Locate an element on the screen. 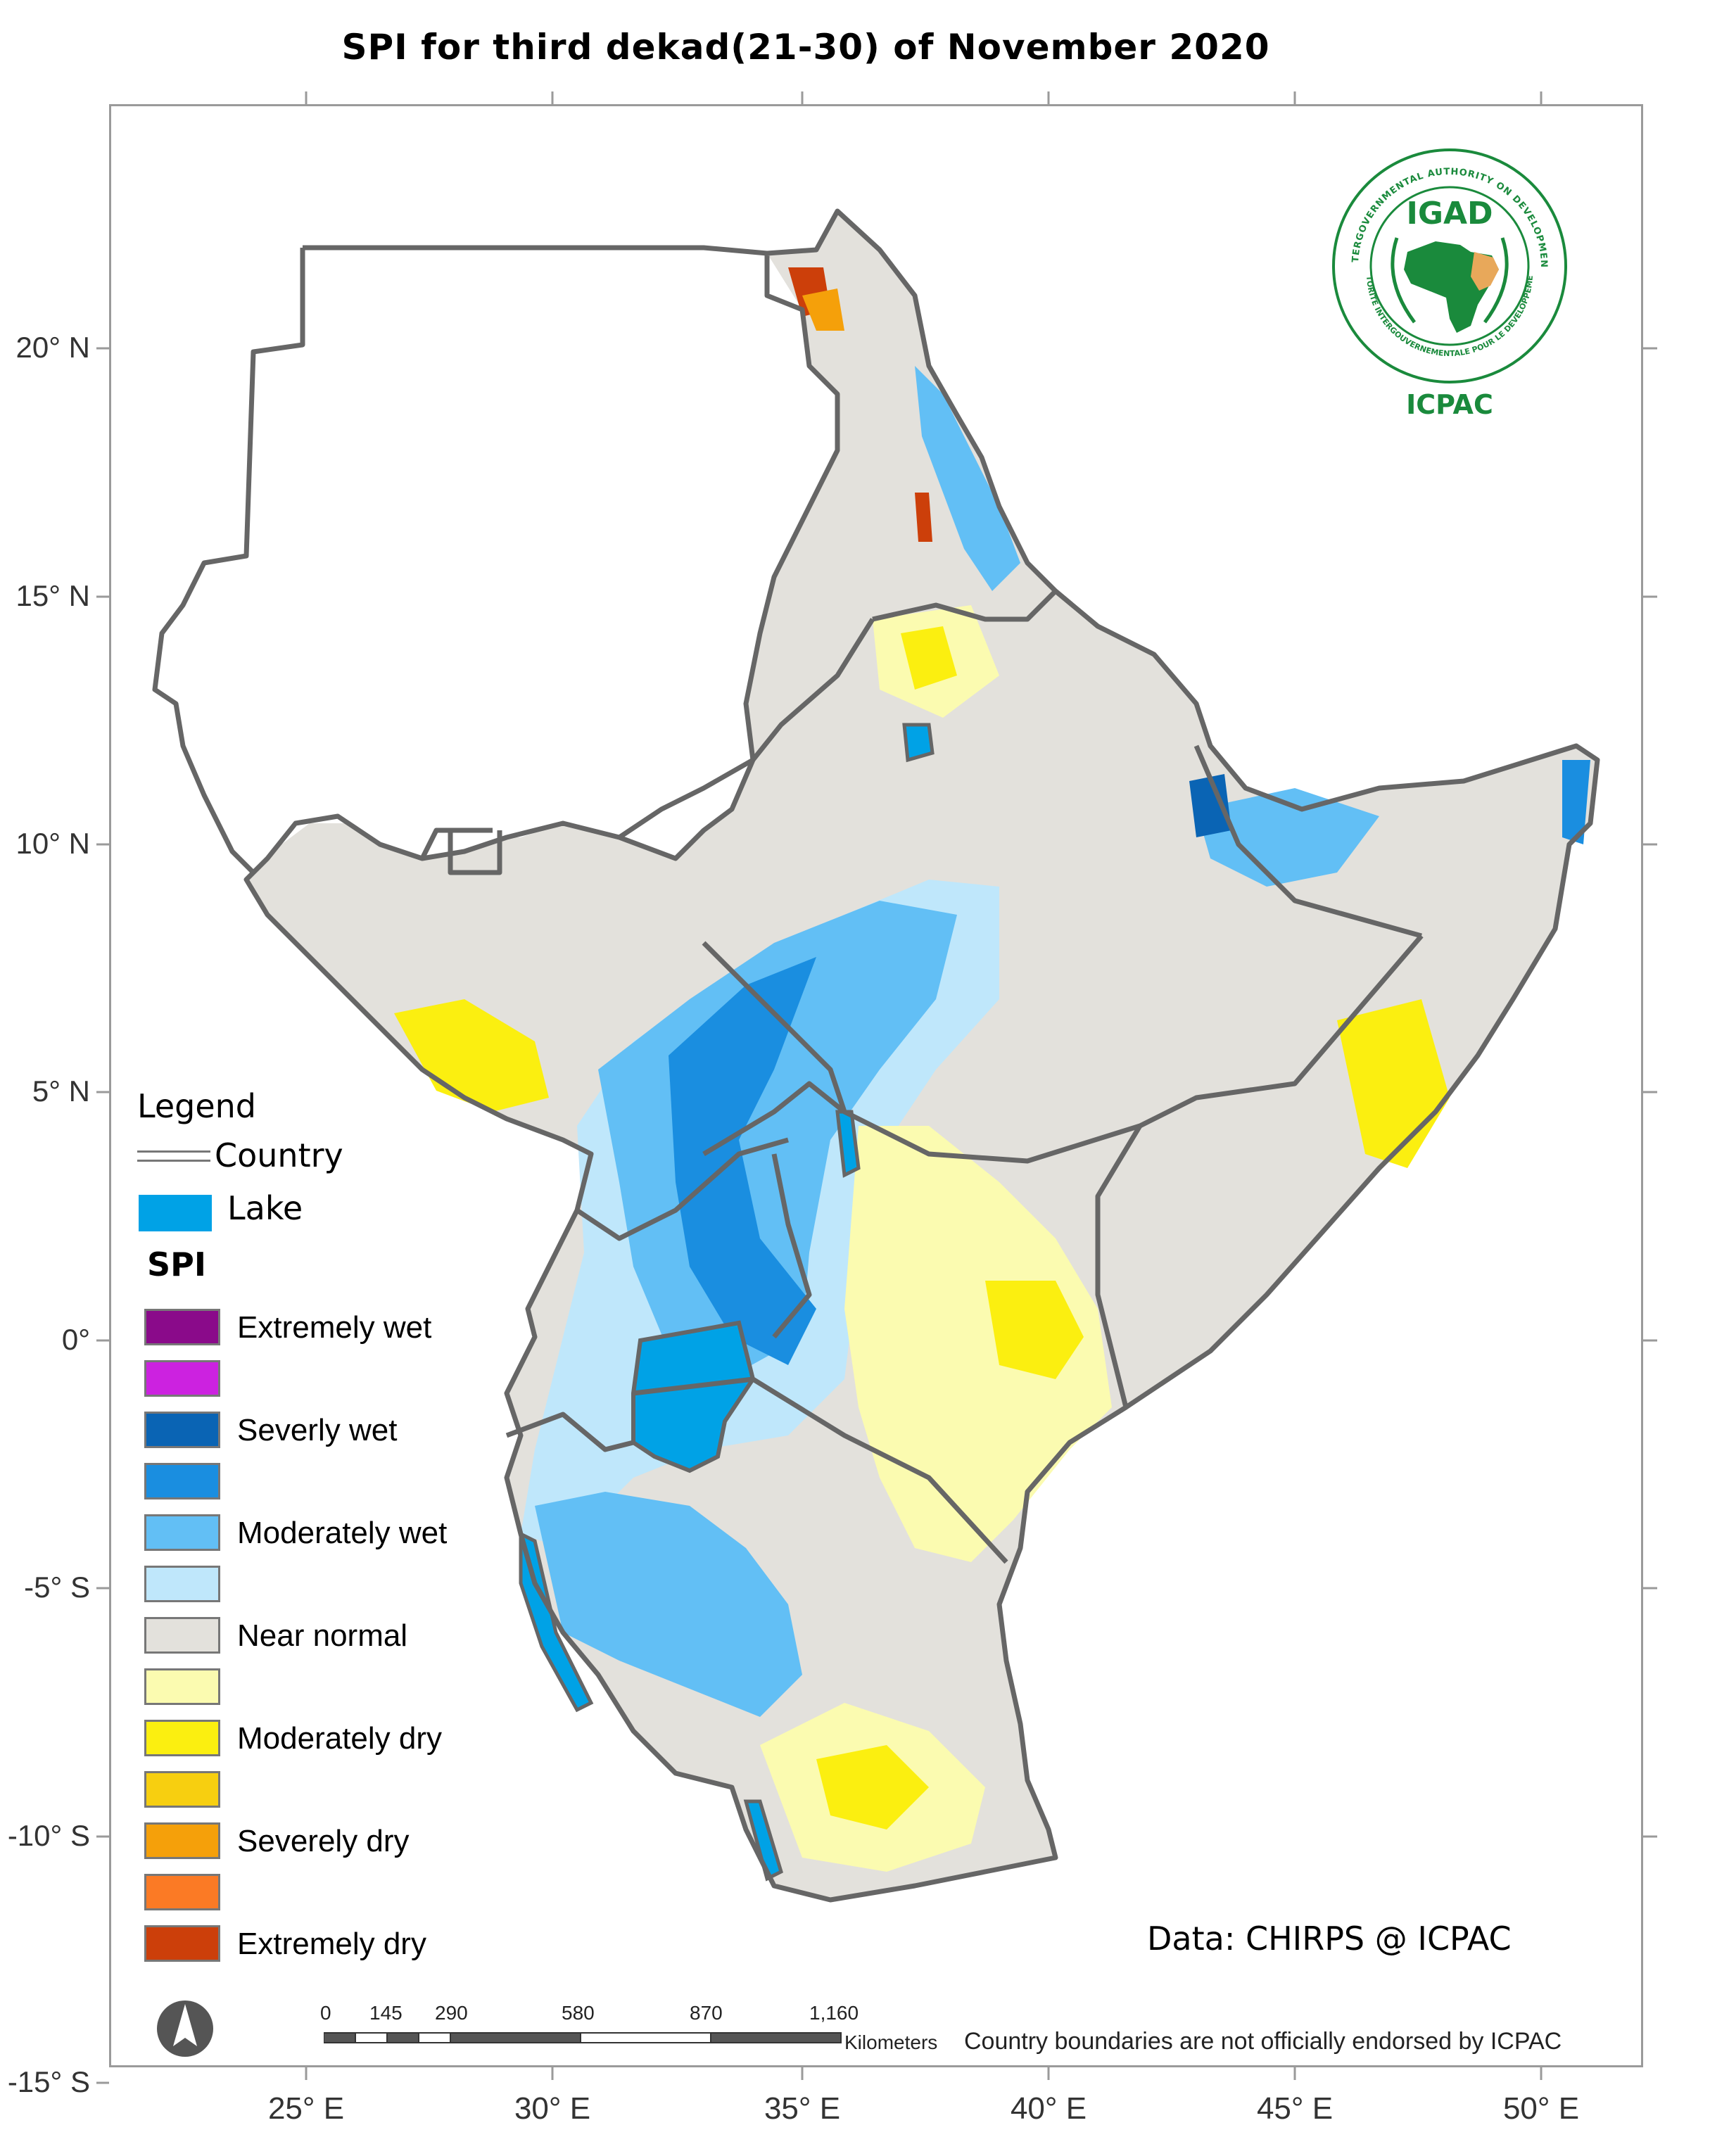 The image size is (1729, 2156). scale-bar-segments is located at coordinates (583, 2037).